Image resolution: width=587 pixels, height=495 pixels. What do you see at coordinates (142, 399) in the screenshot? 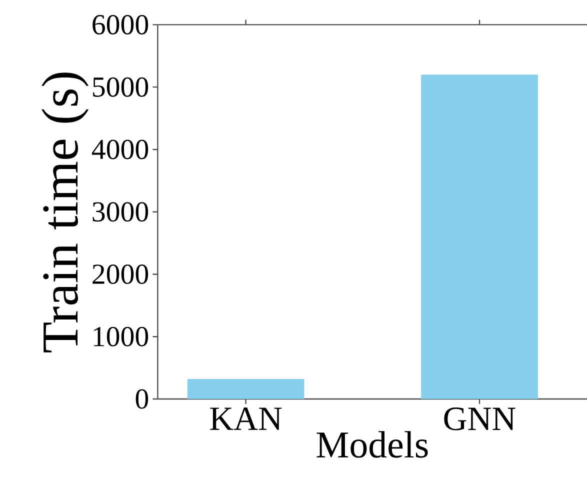
I see `y-tick-label: 0` at bounding box center [142, 399].